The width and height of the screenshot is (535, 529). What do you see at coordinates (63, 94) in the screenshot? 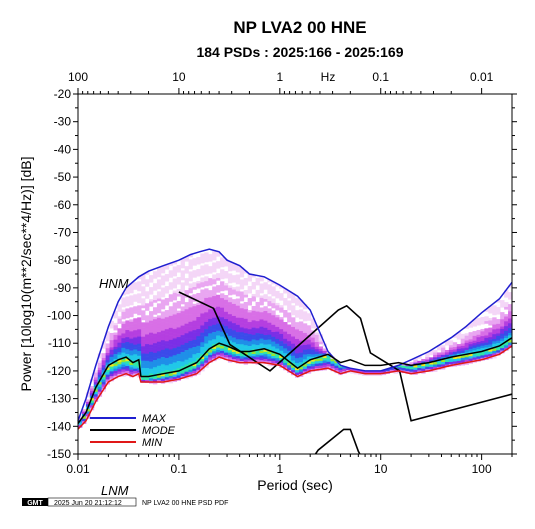
I see `y-tick-label: -20` at bounding box center [63, 94].